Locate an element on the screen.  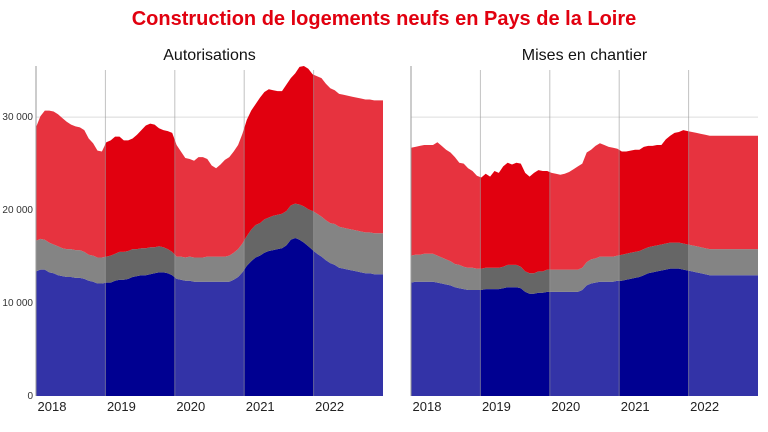
y-tick-label: 0 is located at coordinates (30, 396).